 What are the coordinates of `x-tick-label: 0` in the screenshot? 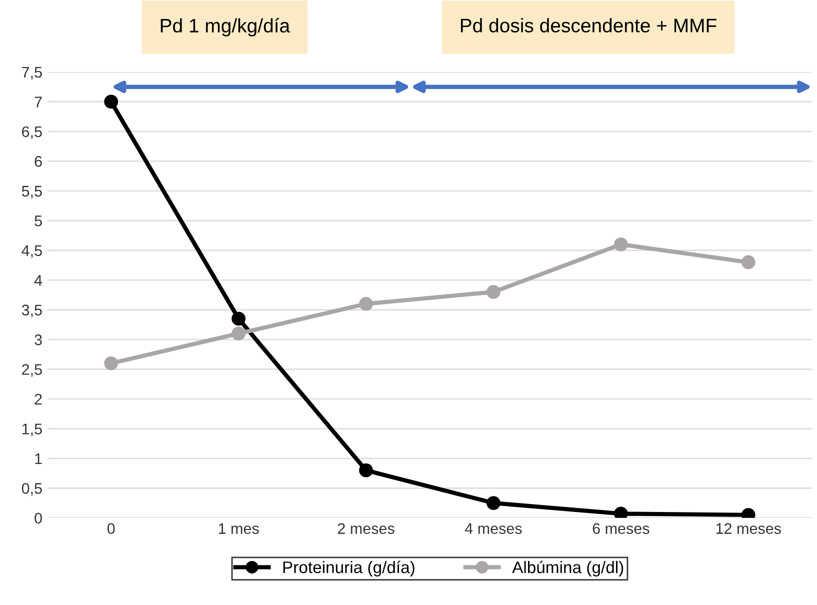 It's located at (111, 528).